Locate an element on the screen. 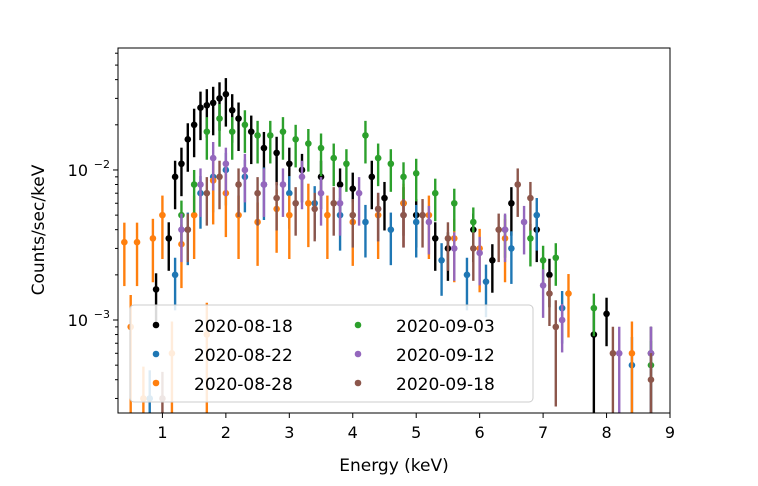 The height and width of the screenshot is (486, 758). y-tick-exponent: −3 is located at coordinates (102, 314).